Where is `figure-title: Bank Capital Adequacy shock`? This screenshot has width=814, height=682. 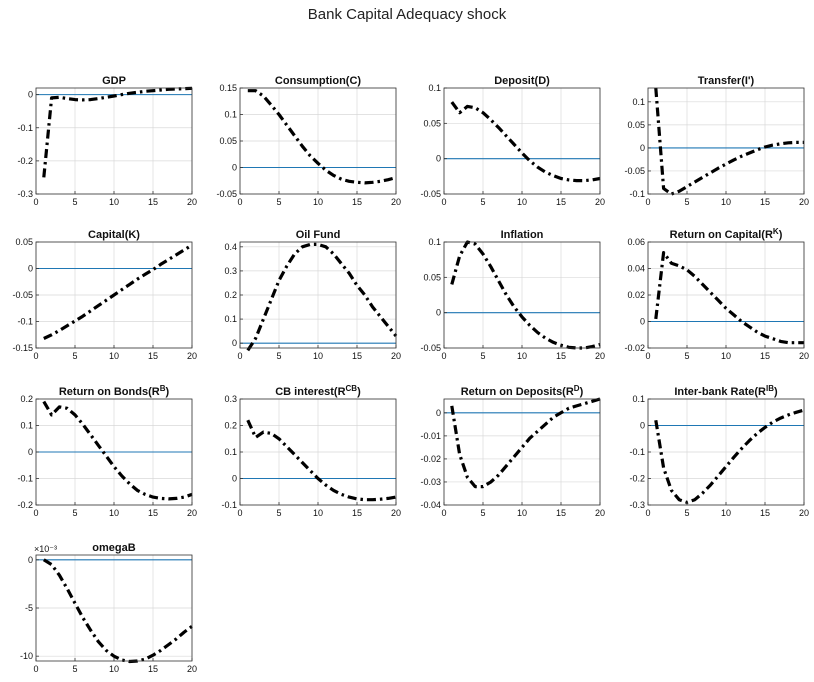 figure-title: Bank Capital Adequacy shock is located at coordinates (407, 14).